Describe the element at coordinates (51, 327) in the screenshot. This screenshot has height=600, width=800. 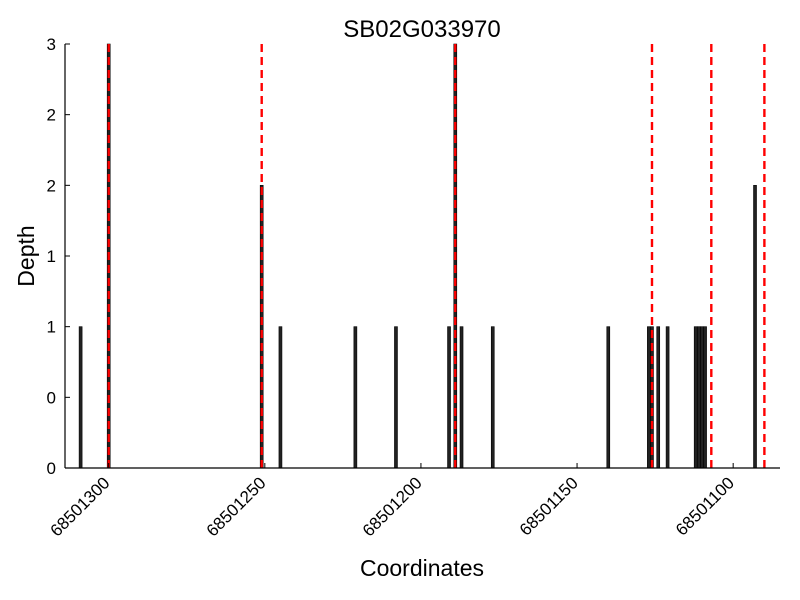
I see `y-tick-label-2: 1` at that location.